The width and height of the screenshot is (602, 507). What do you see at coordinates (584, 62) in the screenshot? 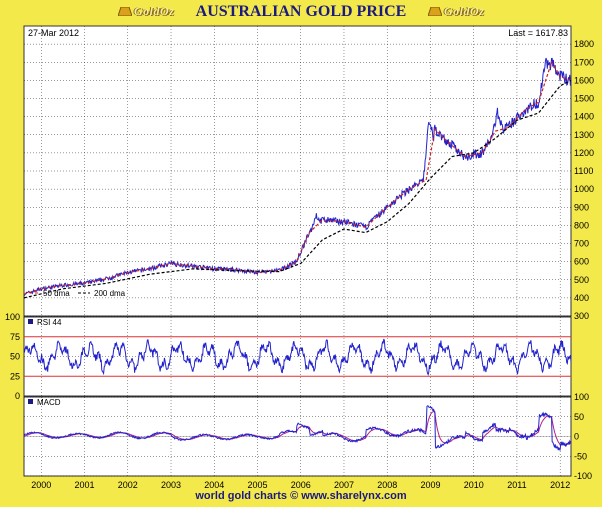
I see `price-y-tick-label: 1700` at bounding box center [584, 62].